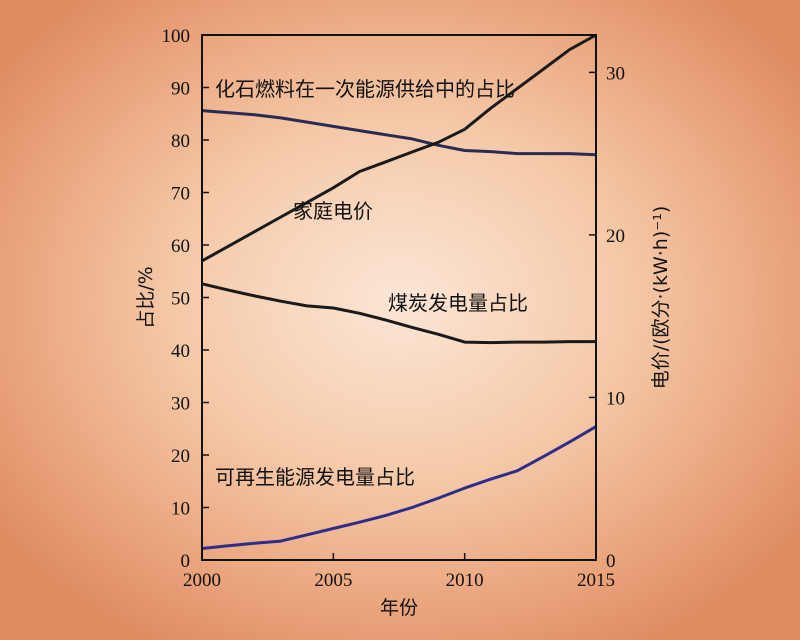  What do you see at coordinates (202, 580) in the screenshot?
I see `x-tick-label: 2000` at bounding box center [202, 580].